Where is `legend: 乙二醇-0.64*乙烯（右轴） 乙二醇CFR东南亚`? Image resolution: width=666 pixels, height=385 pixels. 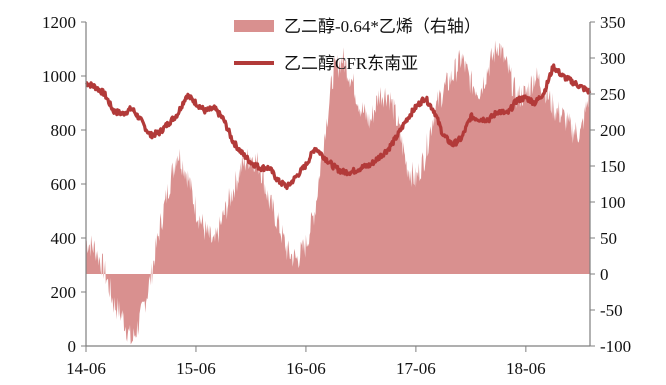 legend: 乙二醇-0.64*乙烯（右轴） 乙二醇CFR东南亚 is located at coordinates (357, 45).